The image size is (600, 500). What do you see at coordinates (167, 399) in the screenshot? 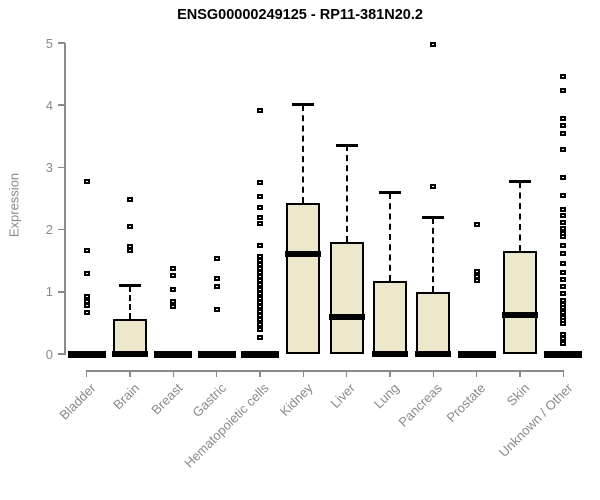
I see `x-tick-label: Breast` at bounding box center [167, 399].